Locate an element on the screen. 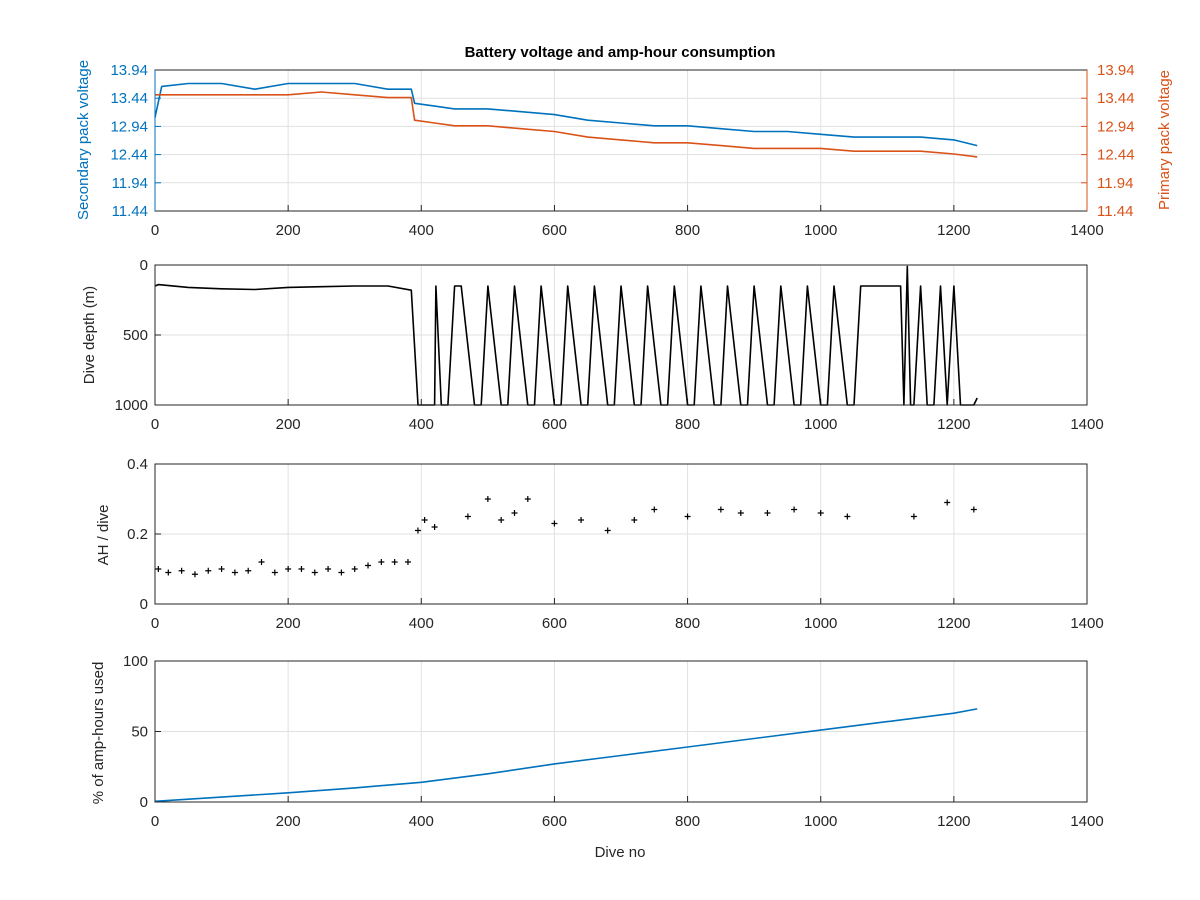  y-tick-label: 0.4 is located at coordinates (137, 464).